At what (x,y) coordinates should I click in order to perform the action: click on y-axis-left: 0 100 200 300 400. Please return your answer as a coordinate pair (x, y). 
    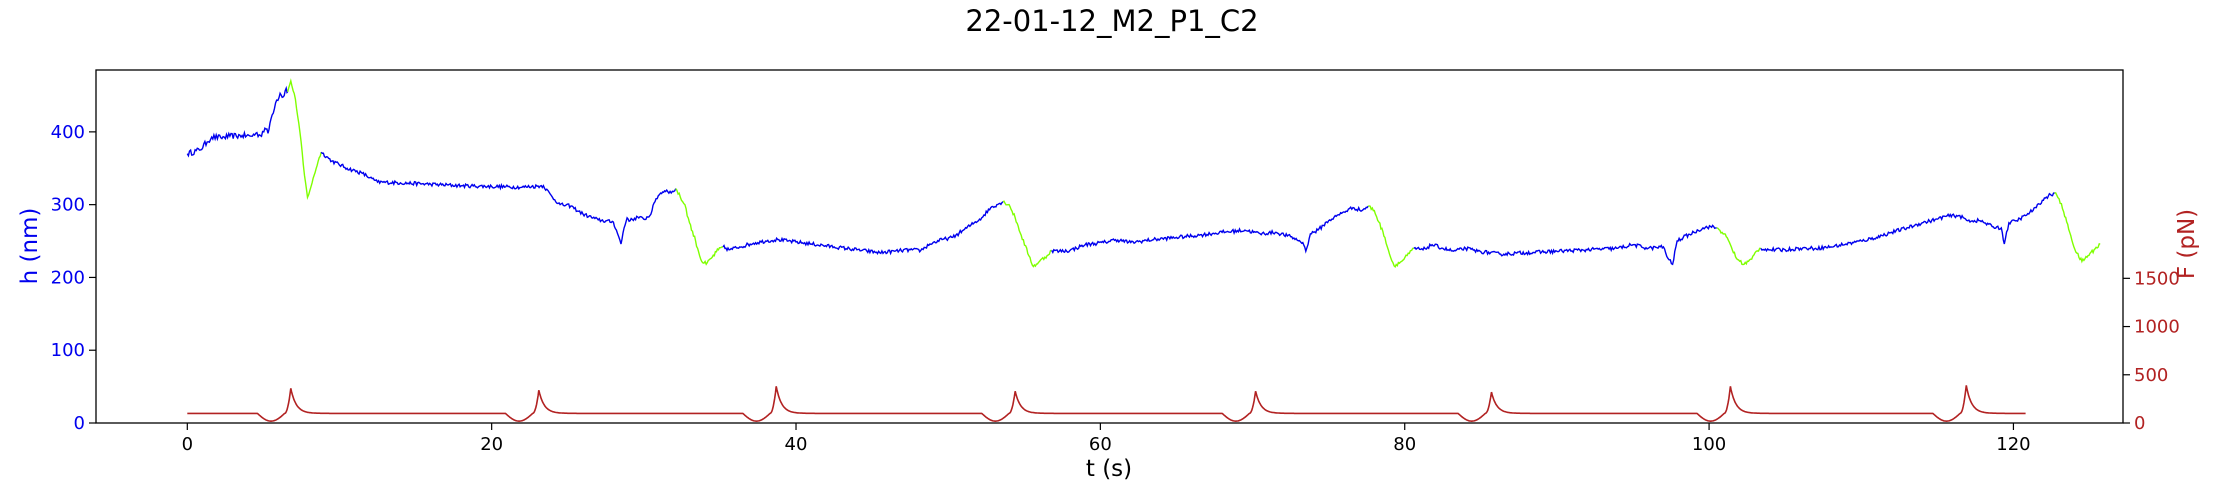
    Looking at the image, I should click on (73, 278).